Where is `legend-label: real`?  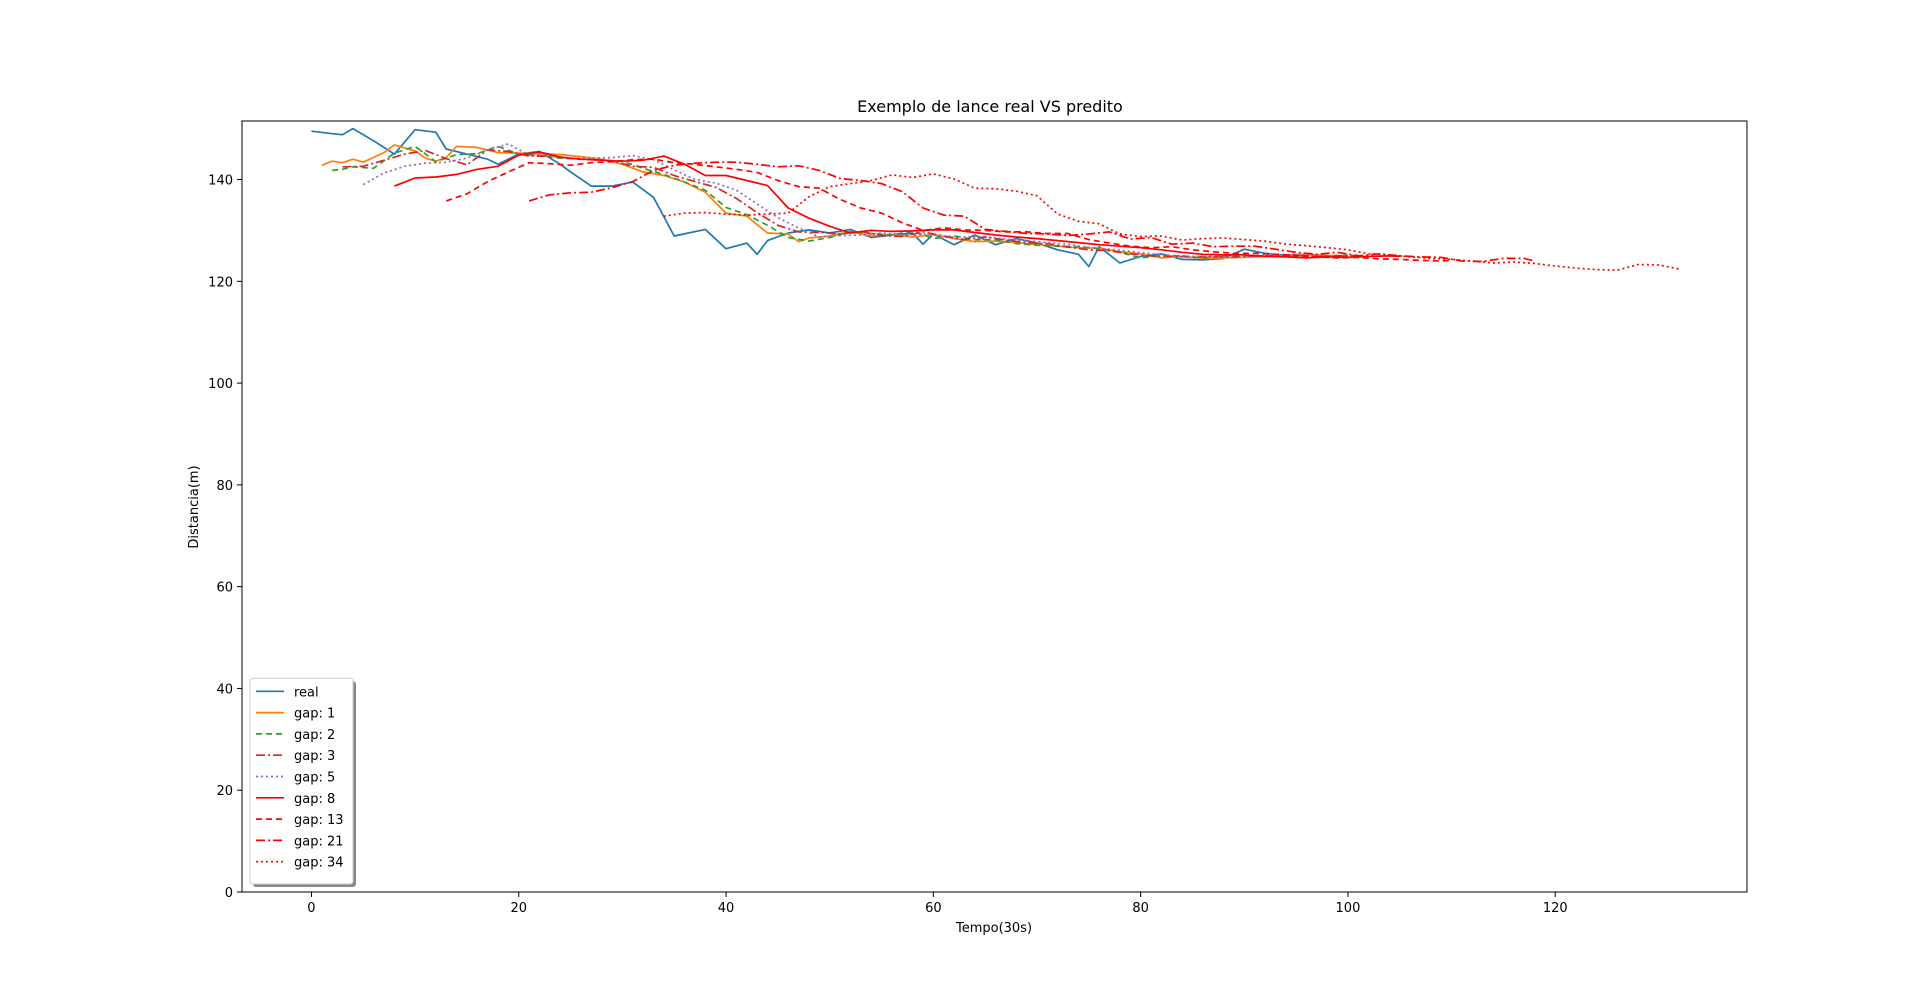
legend-label: real is located at coordinates (306, 692).